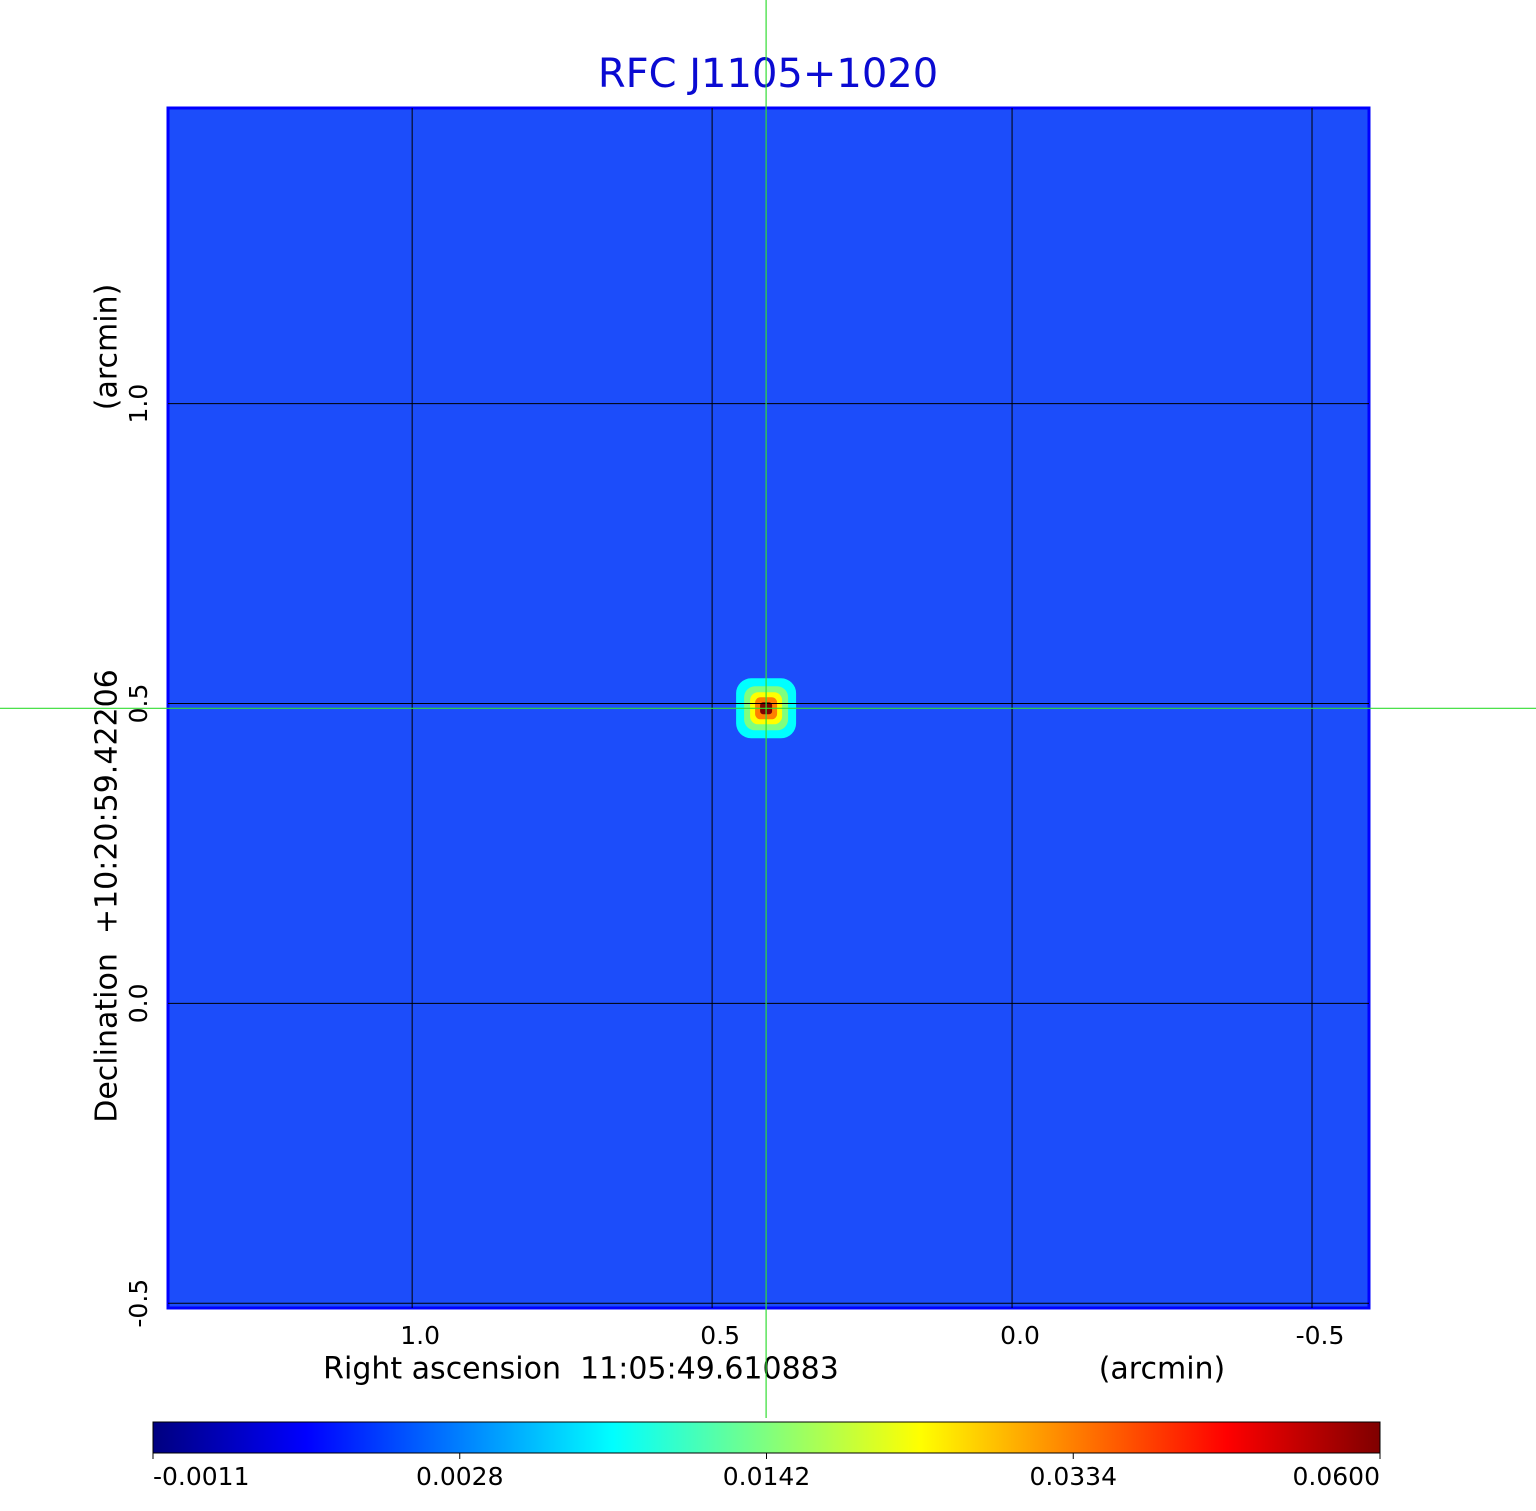 This screenshot has width=1536, height=1511. I want to click on x-tick-label: 0.0, so click(1020, 1335).